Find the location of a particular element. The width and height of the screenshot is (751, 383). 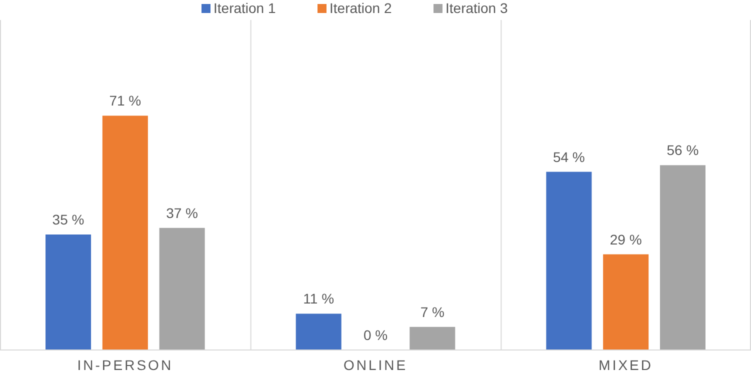

data-label: 56 % is located at coordinates (682, 150).